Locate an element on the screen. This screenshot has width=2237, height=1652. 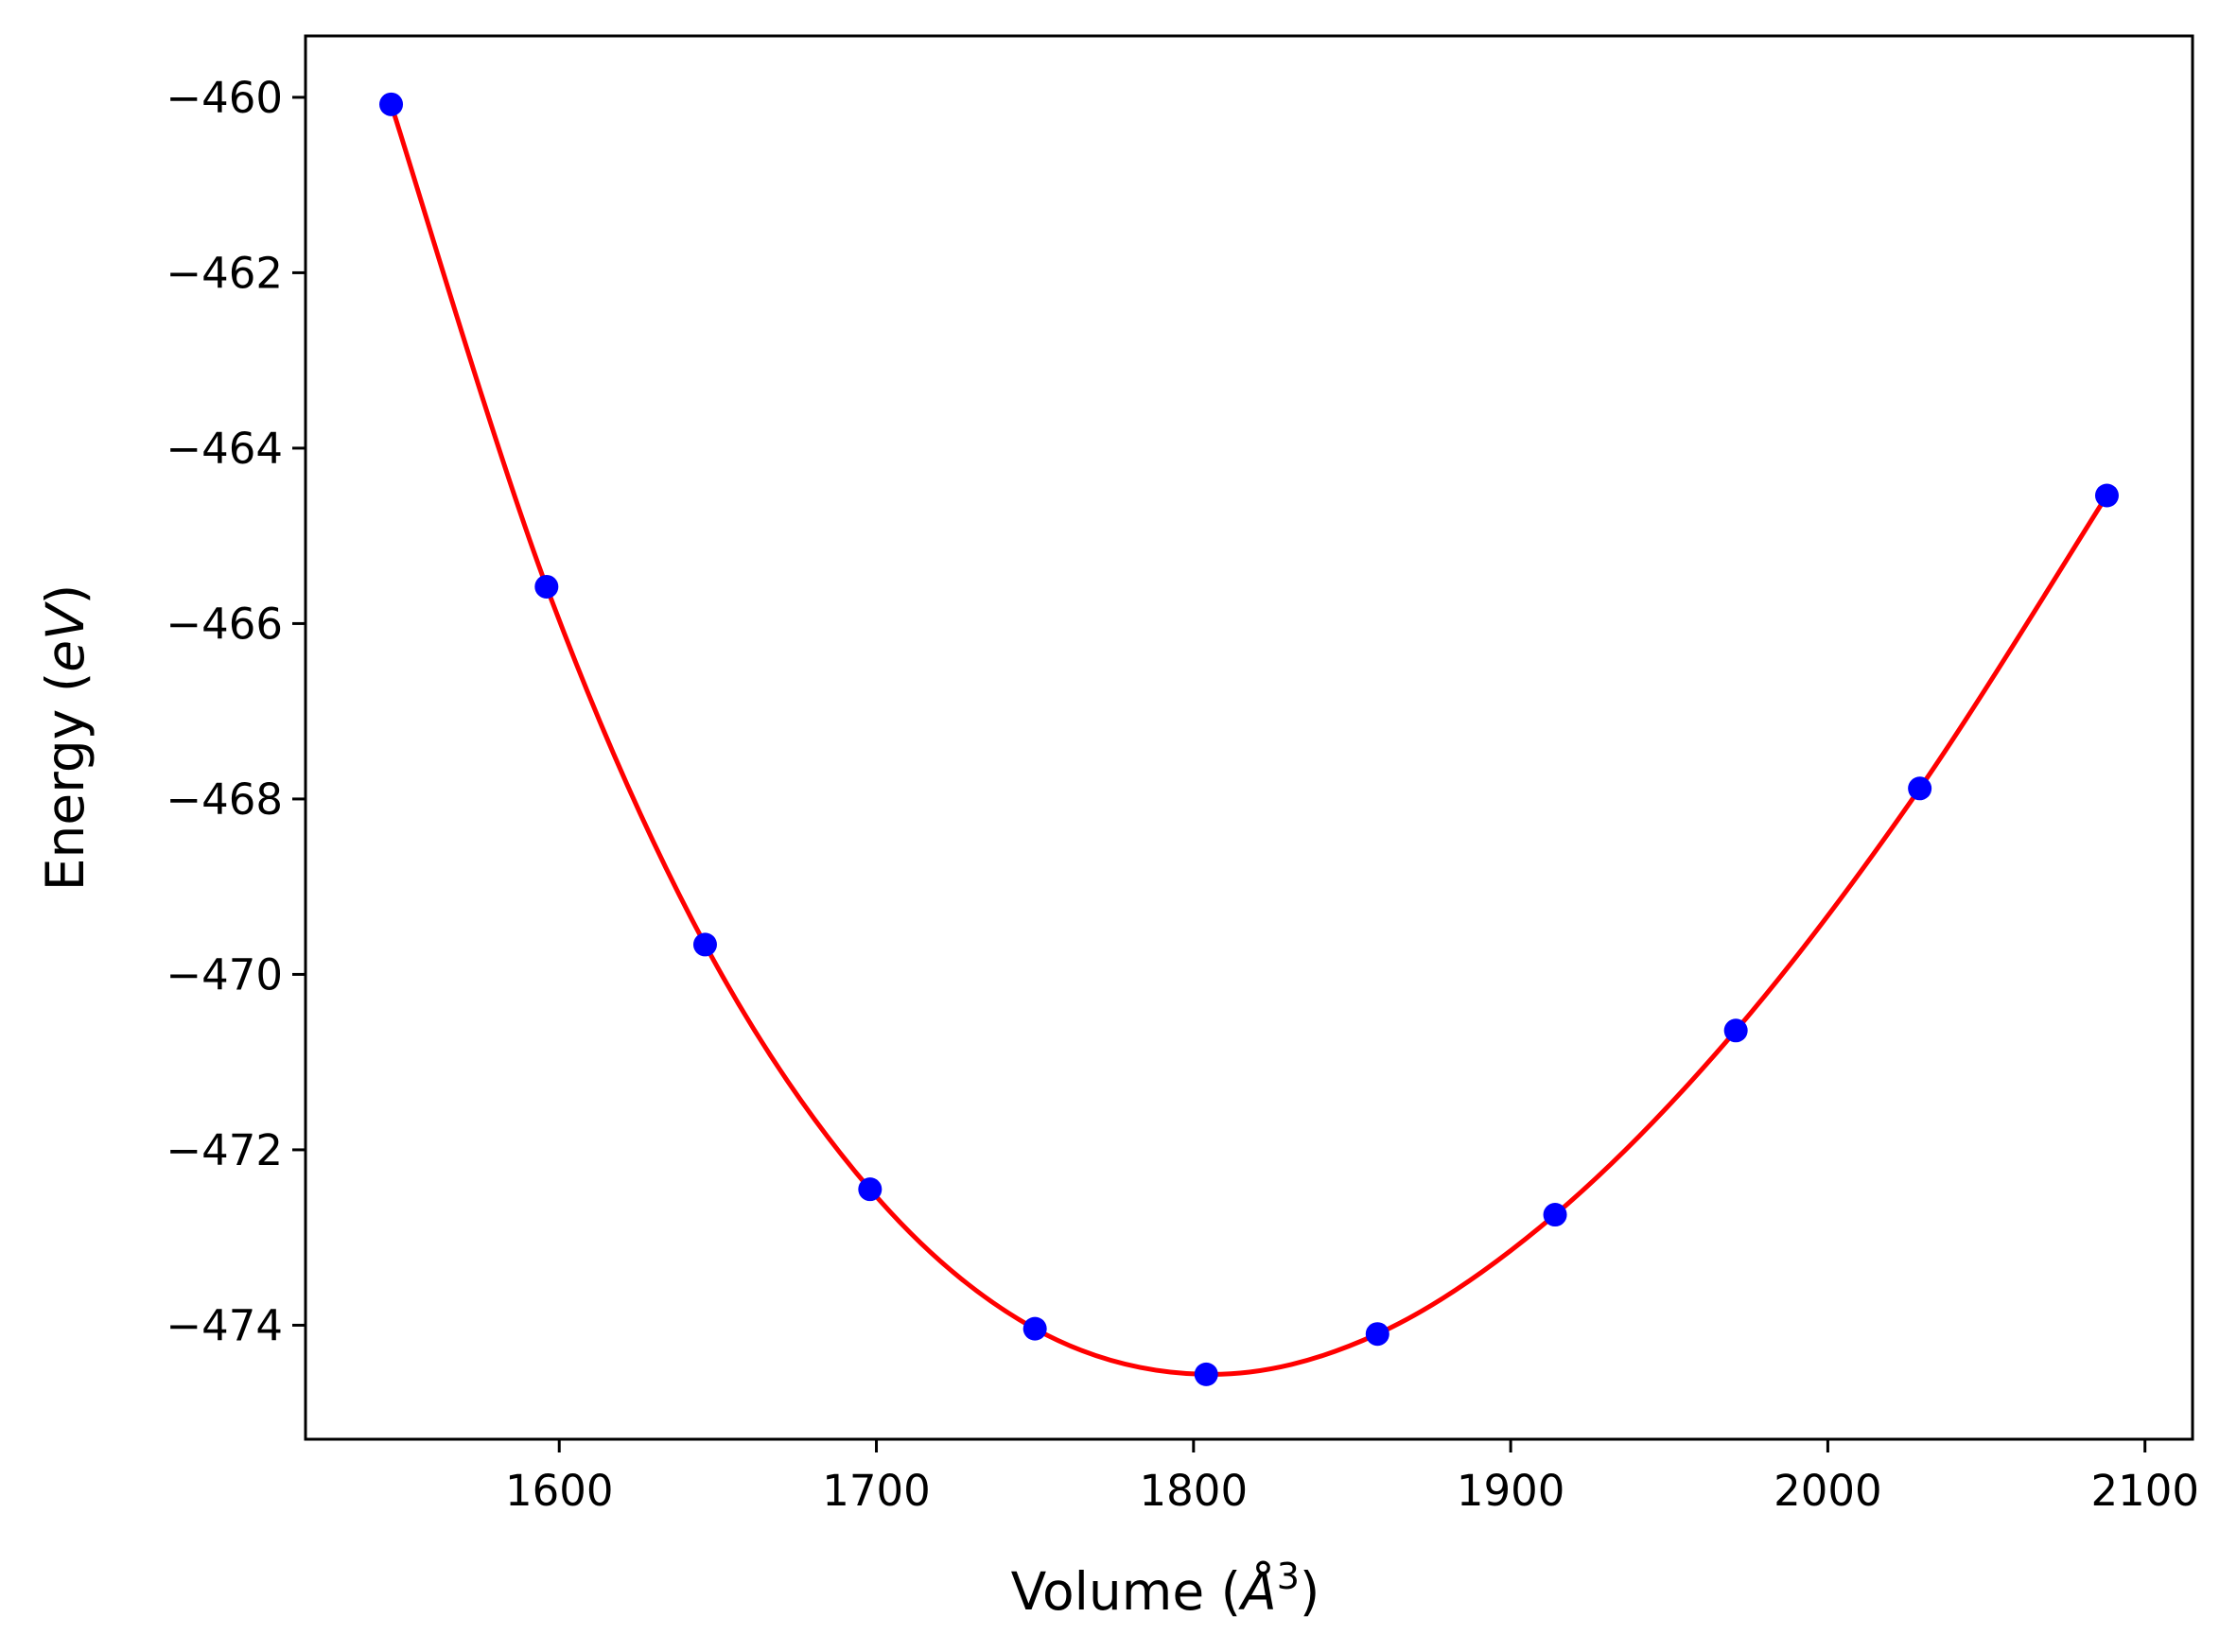
x-tick-label: 1600 is located at coordinates (560, 1491).